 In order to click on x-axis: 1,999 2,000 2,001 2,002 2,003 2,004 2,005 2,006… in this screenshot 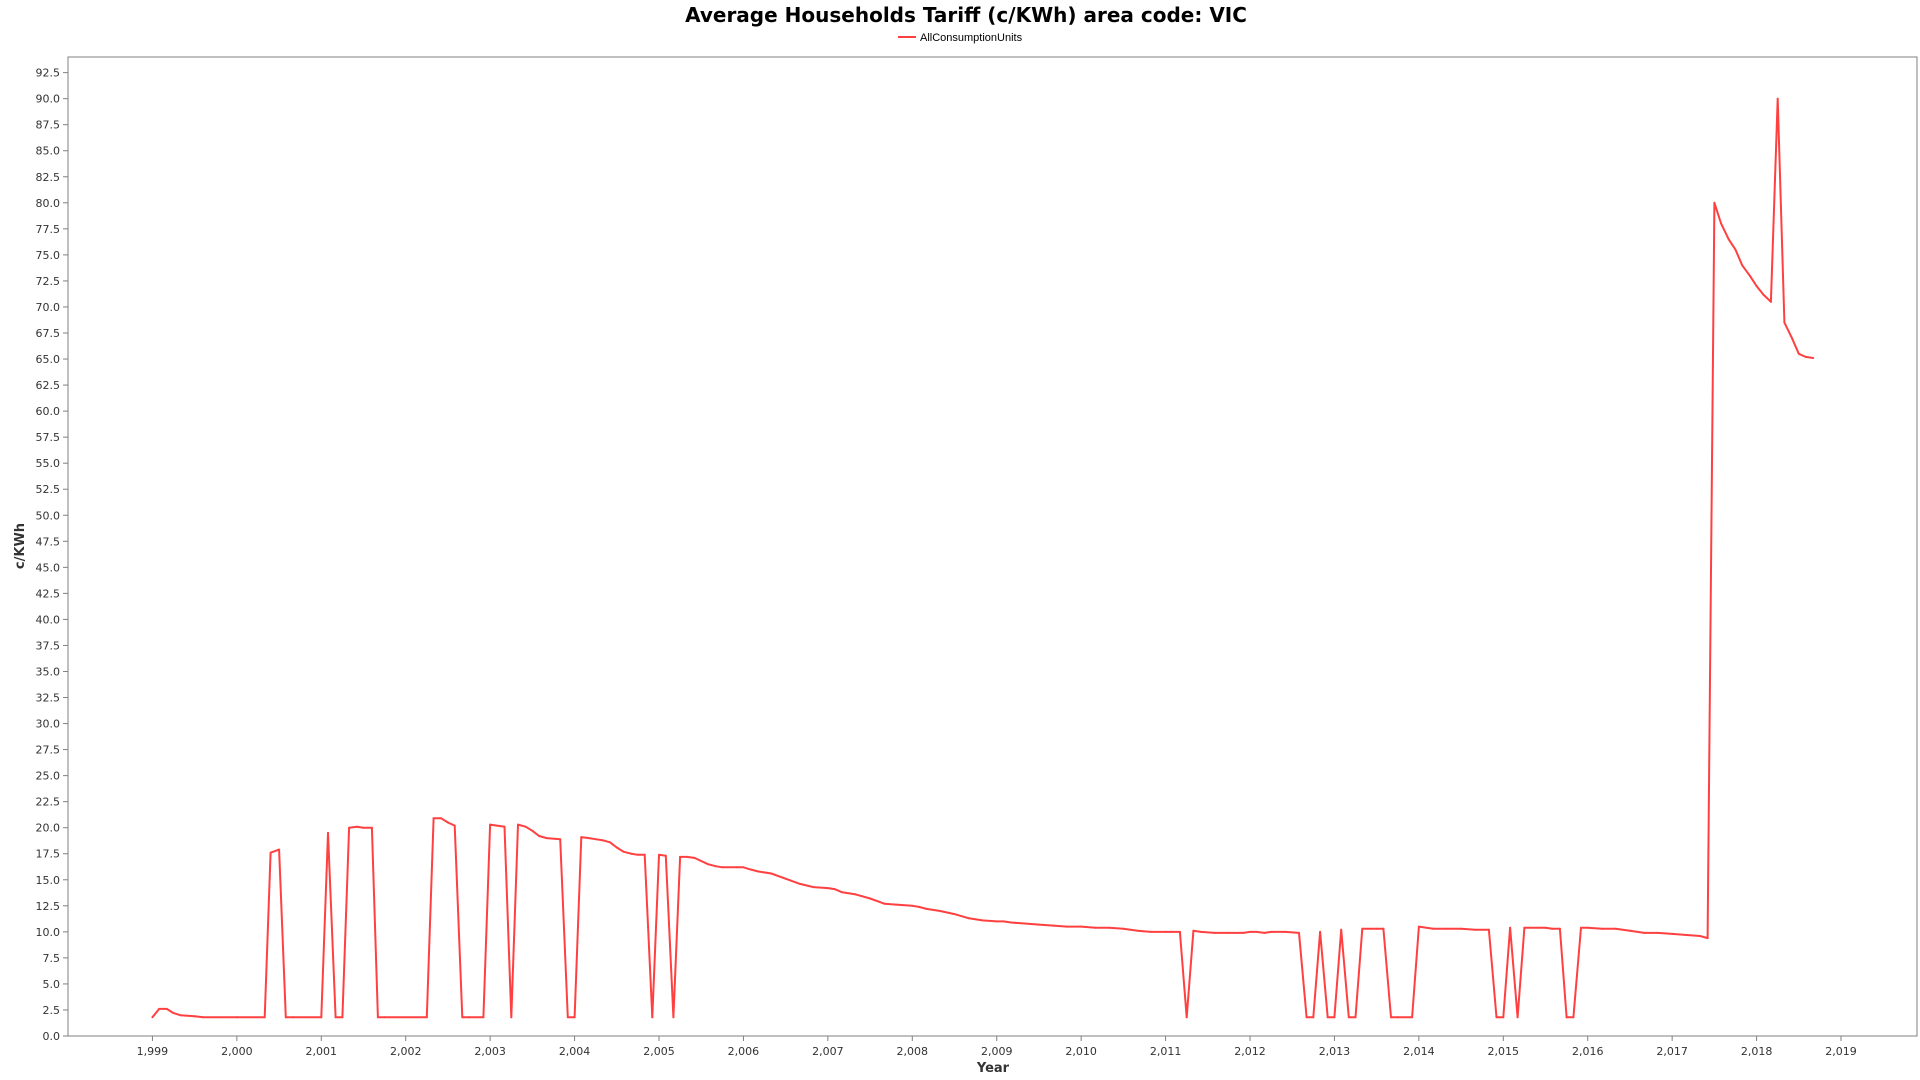, I will do `click(997, 1047)`.